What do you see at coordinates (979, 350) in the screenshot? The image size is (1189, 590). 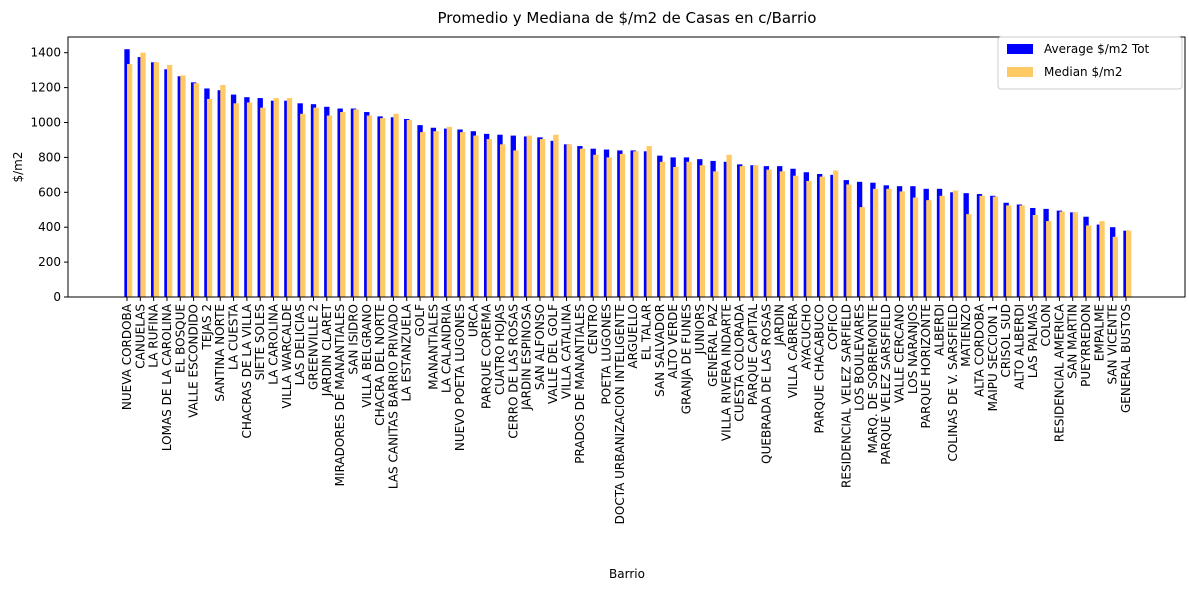 I see `x-tick-label: ALTA CORDOBA` at bounding box center [979, 350].